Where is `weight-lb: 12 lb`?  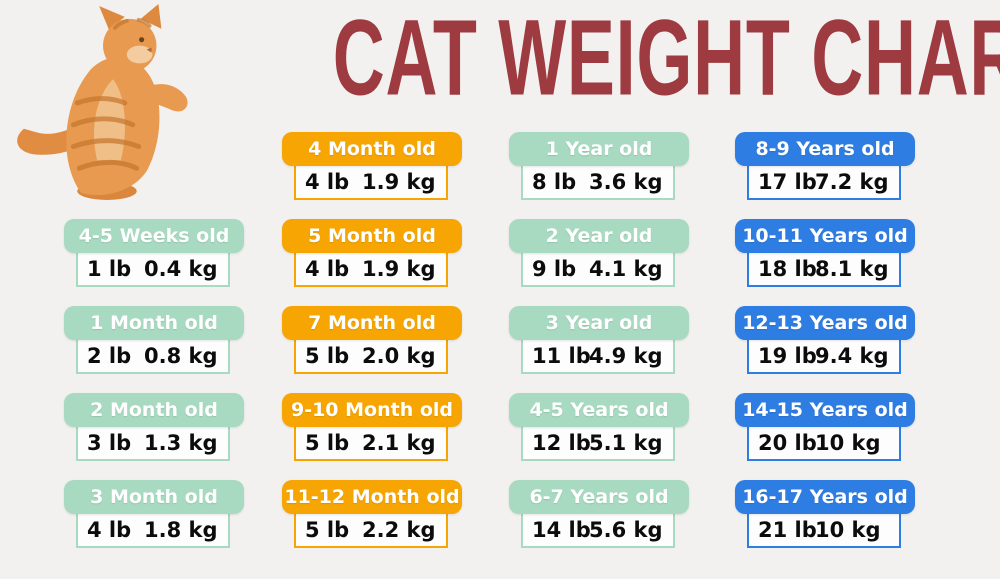 weight-lb: 12 lb is located at coordinates (561, 442).